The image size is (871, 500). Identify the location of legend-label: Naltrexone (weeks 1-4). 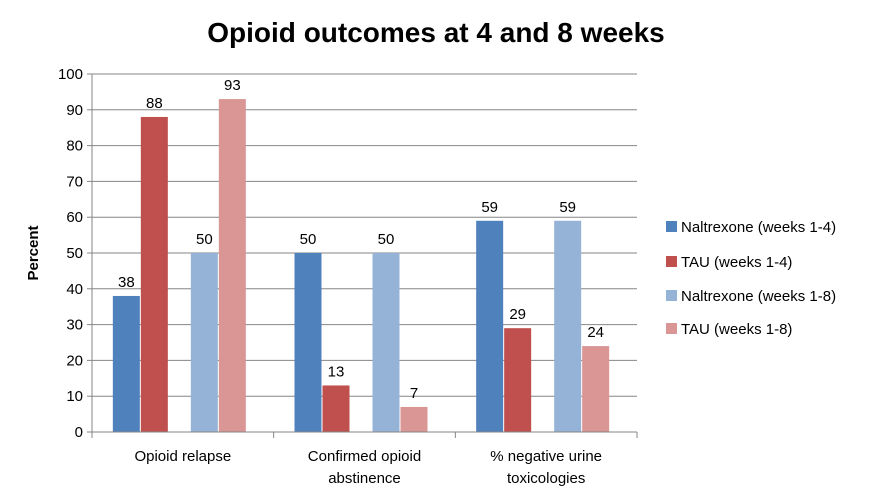
(758, 227).